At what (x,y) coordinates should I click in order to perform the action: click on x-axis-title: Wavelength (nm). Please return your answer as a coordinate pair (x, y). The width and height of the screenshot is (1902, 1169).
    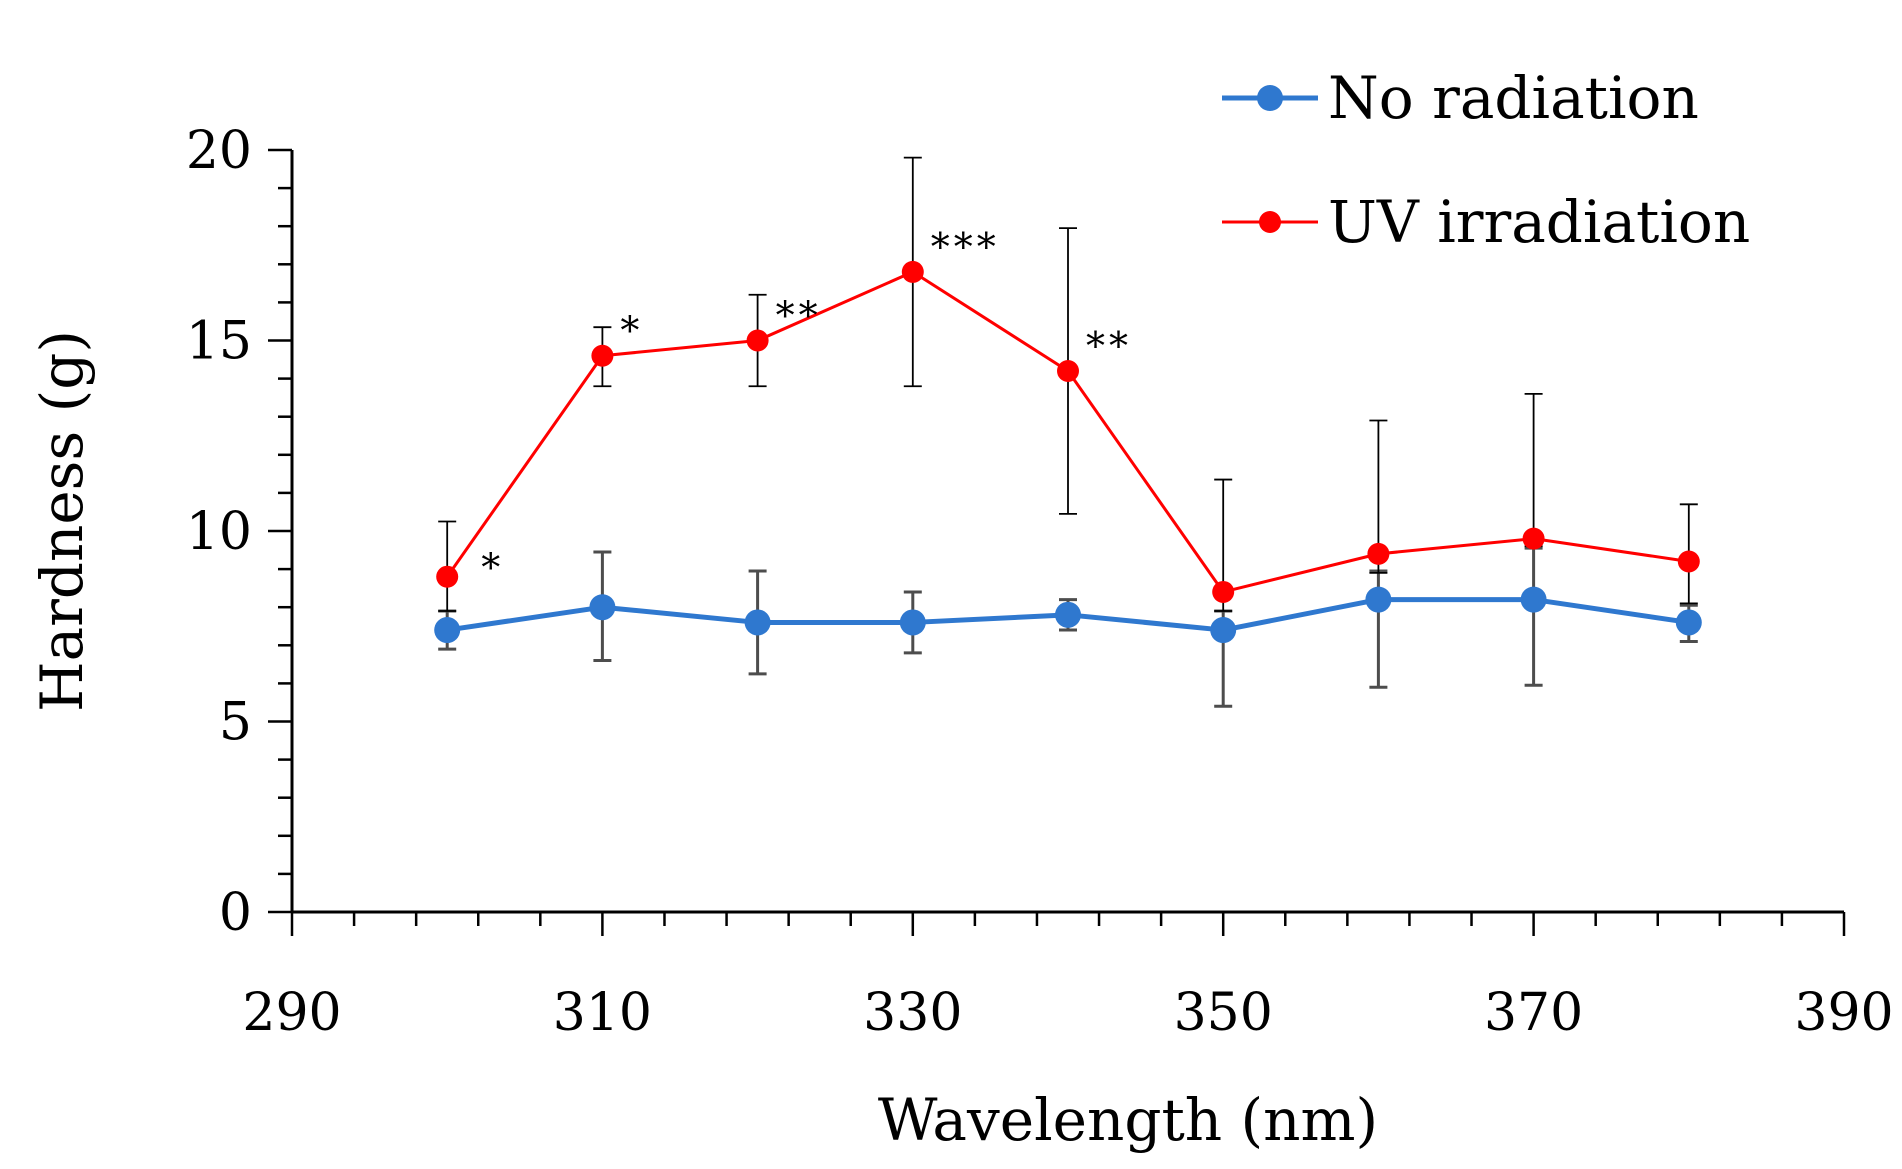
    Looking at the image, I should click on (1128, 1120).